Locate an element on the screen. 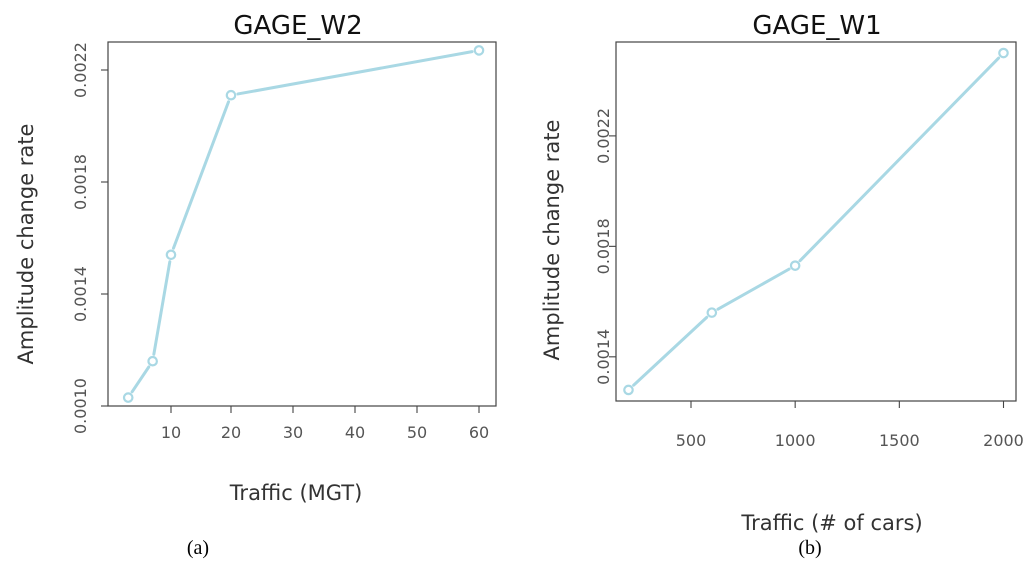 This screenshot has width=1034, height=565. chart-b-caption: (b) is located at coordinates (809, 548).